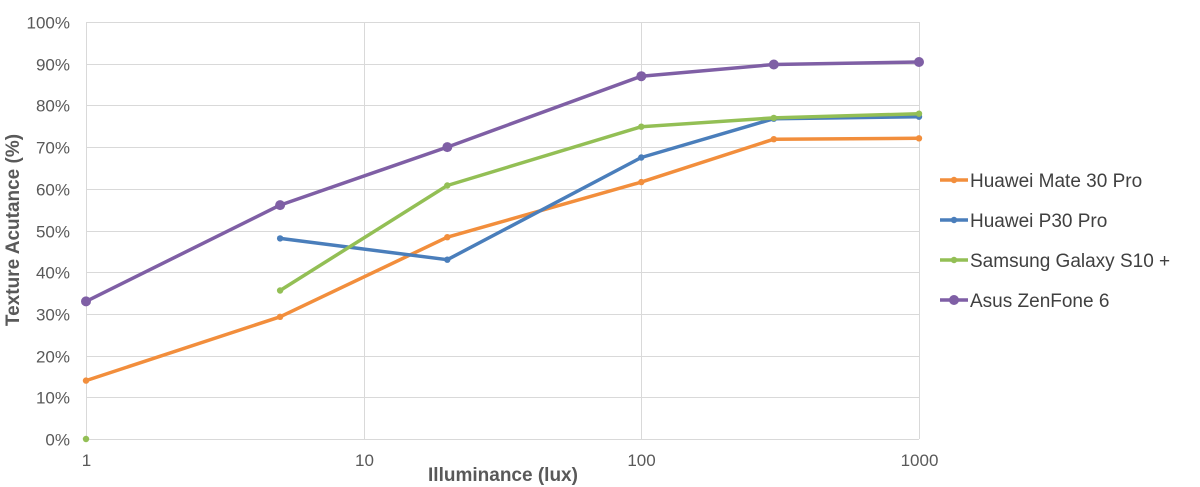 This screenshot has width=1200, height=487. I want to click on x-tick-label: 10, so click(364, 460).